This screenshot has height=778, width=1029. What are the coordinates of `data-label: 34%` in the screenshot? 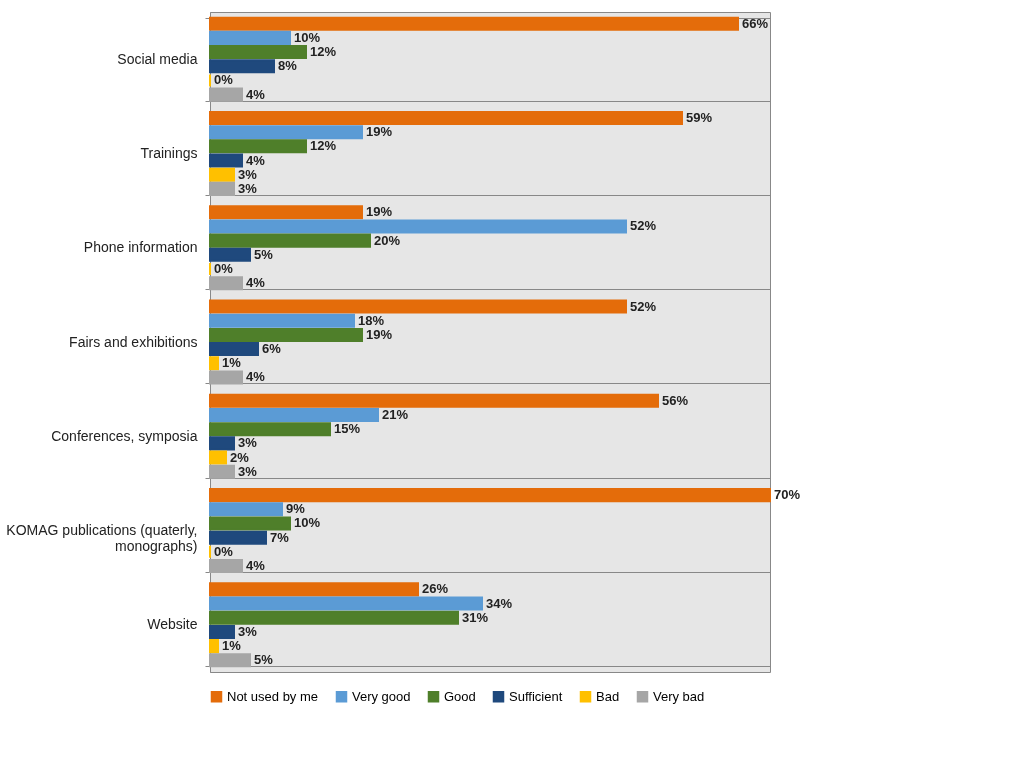 It's located at (499, 603).